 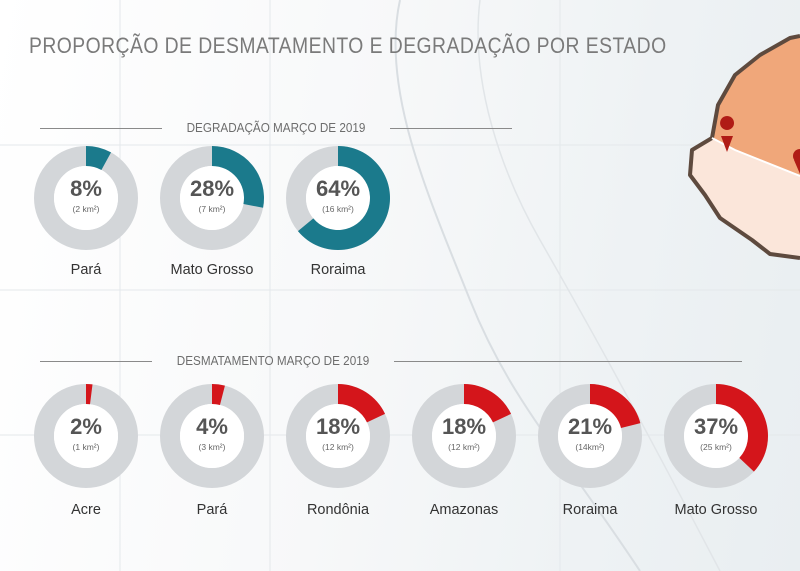 I want to click on percent-label: 8%, so click(x=86, y=188).